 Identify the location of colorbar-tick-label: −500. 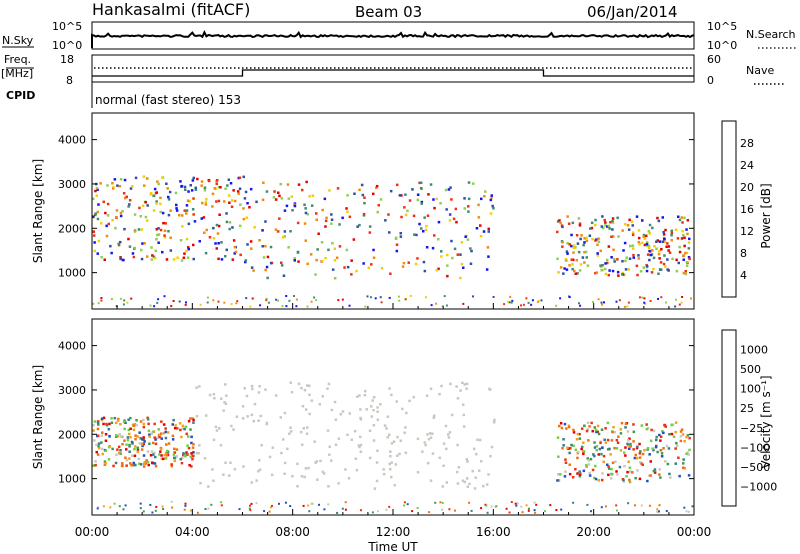
(755, 467).